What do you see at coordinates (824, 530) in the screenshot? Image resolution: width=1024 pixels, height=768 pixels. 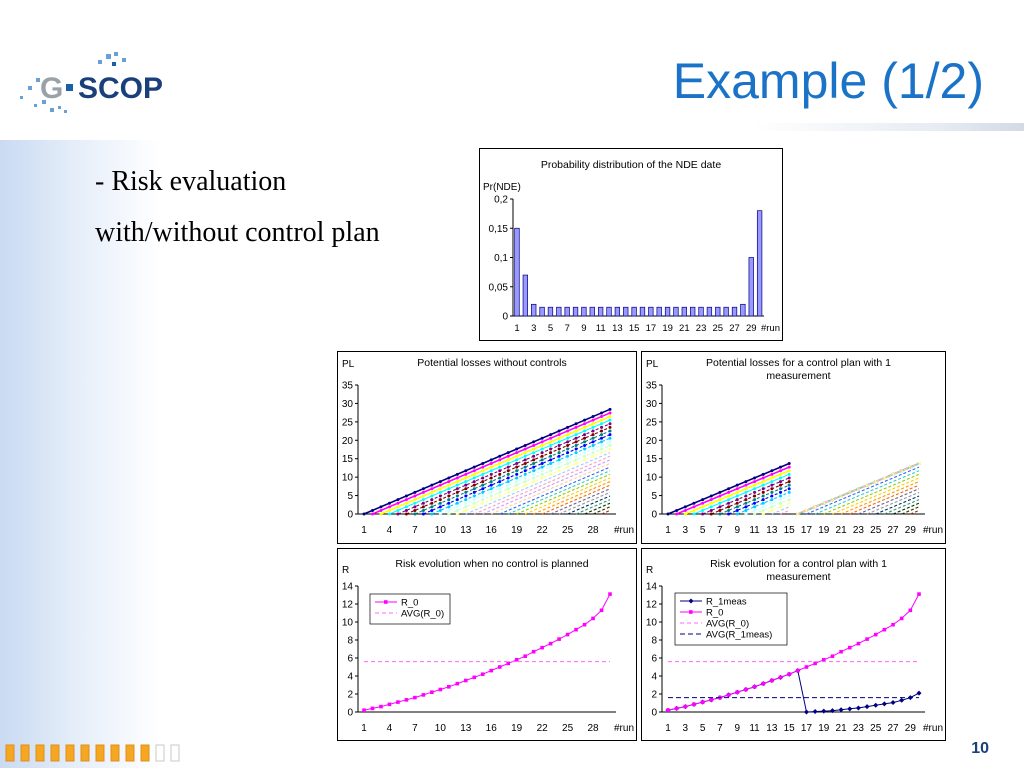 I see `x-tick-label: 19` at bounding box center [824, 530].